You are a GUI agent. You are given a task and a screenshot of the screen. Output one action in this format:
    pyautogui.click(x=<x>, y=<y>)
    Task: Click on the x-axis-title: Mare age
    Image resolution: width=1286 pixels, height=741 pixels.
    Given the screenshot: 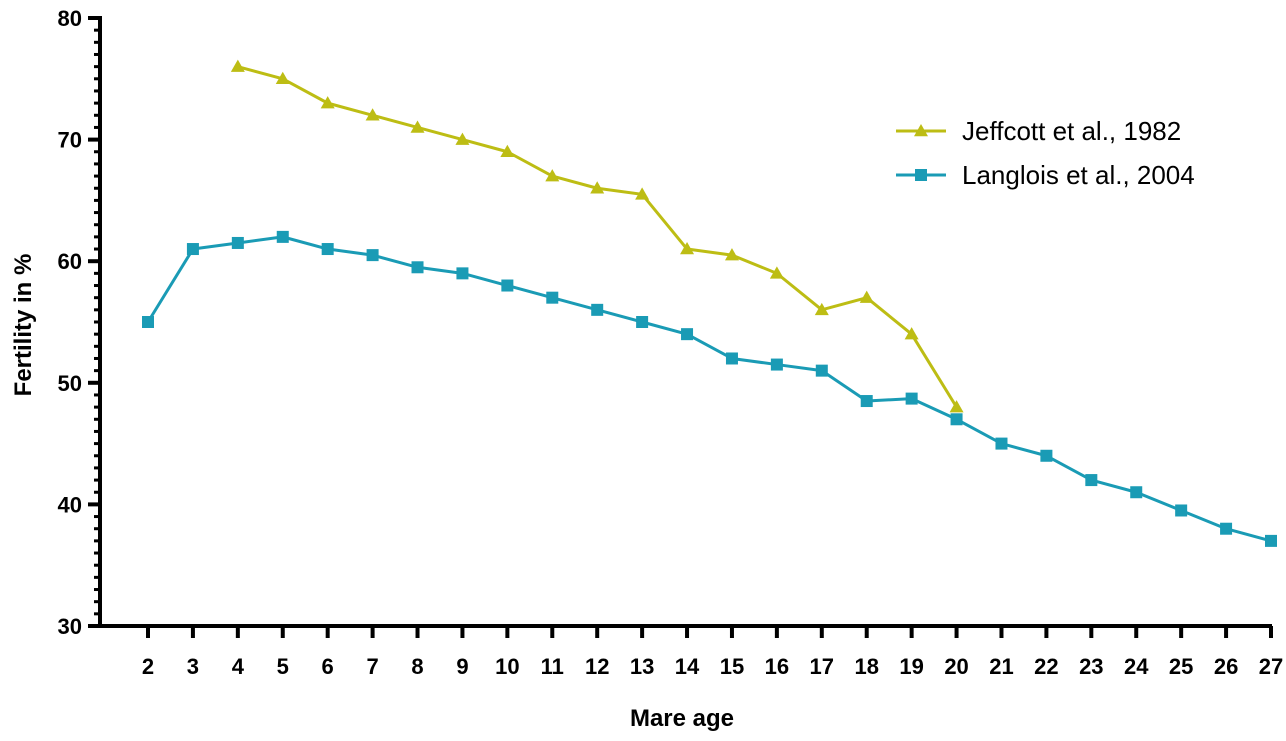 What is the action you would take?
    pyautogui.click(x=682, y=718)
    